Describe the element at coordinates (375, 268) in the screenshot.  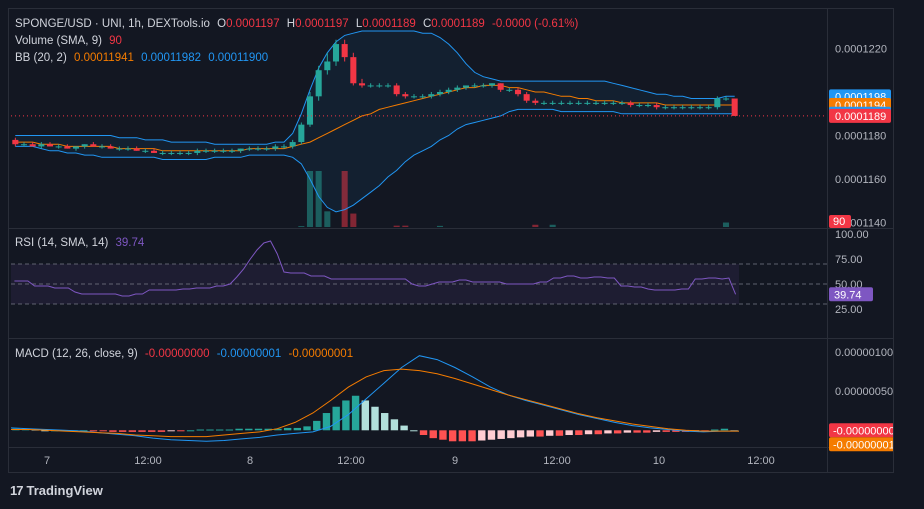
I see `rsi-line` at that location.